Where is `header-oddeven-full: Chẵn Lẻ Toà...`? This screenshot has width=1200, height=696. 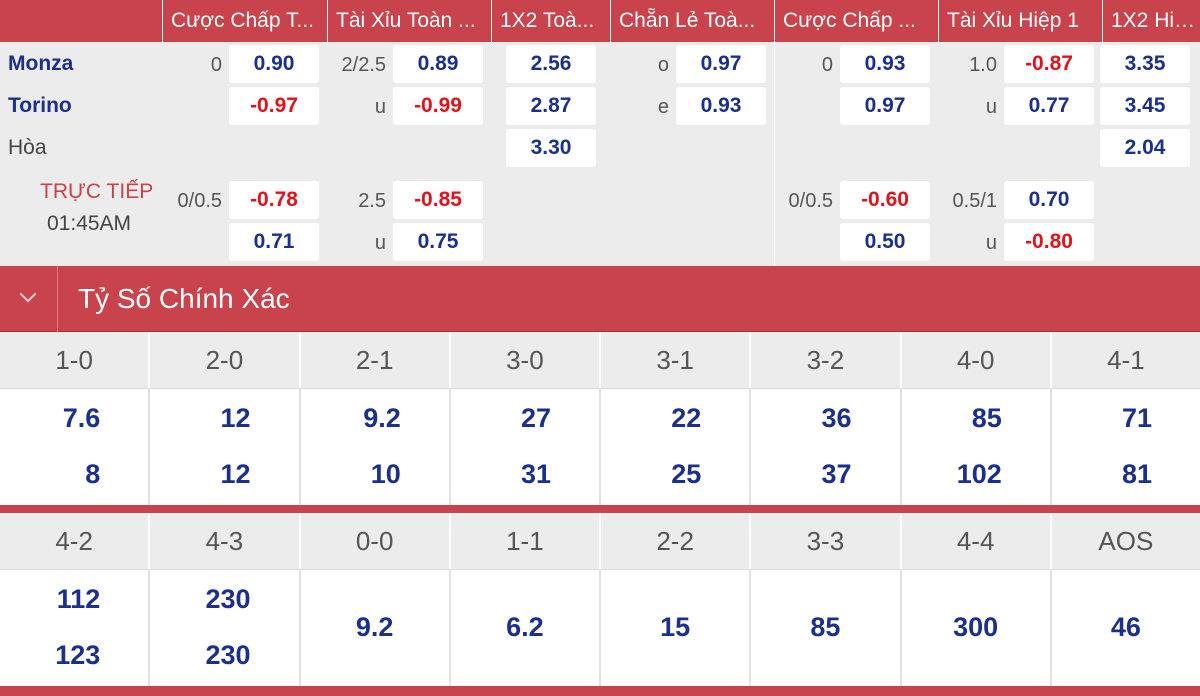 header-oddeven-full: Chẵn Lẻ Toà... is located at coordinates (692, 21).